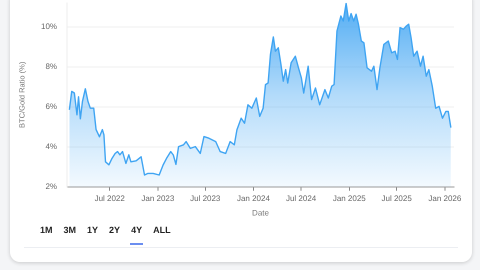 The image size is (480, 270). What do you see at coordinates (158, 198) in the screenshot?
I see `x-tick-label: Jan 2023` at bounding box center [158, 198].